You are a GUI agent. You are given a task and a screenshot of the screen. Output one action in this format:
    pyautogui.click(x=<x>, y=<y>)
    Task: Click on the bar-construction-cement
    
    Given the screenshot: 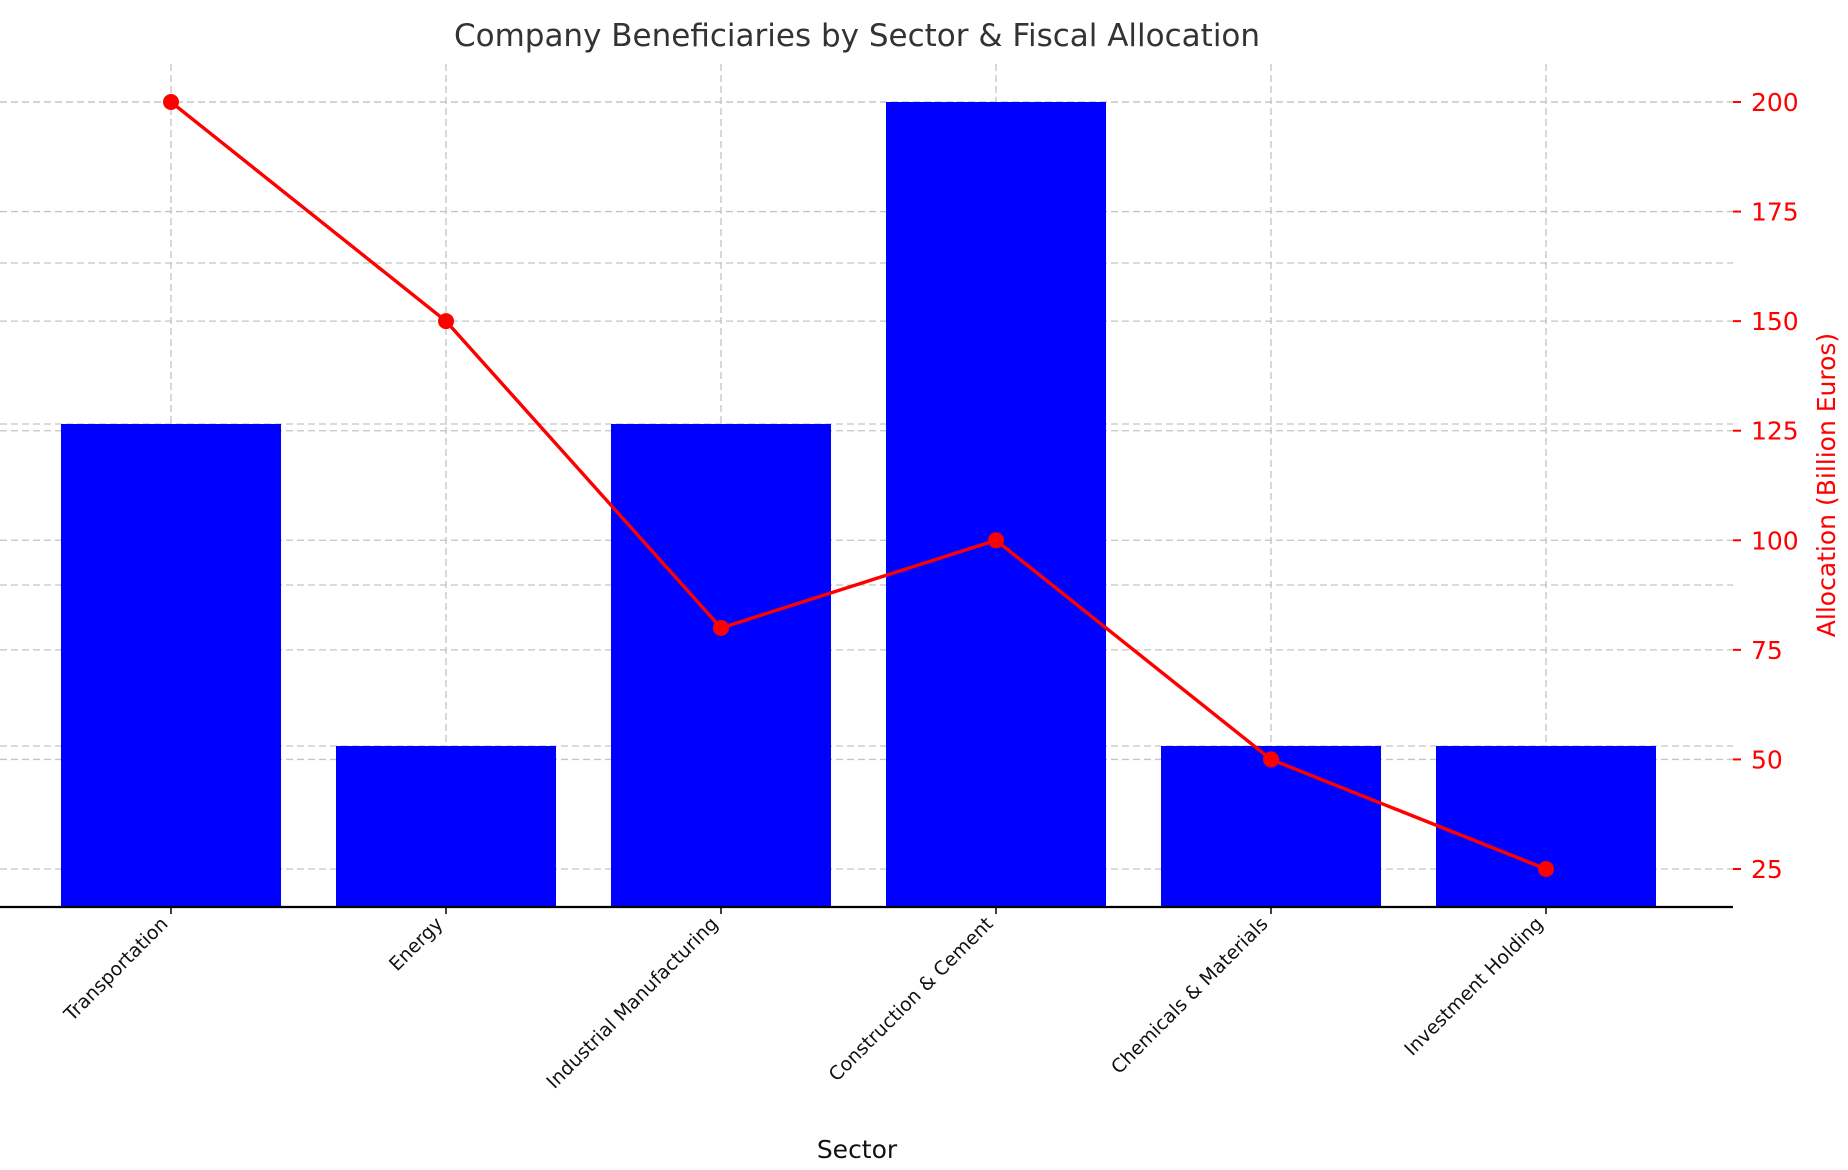 What is the action you would take?
    pyautogui.click(x=996, y=504)
    